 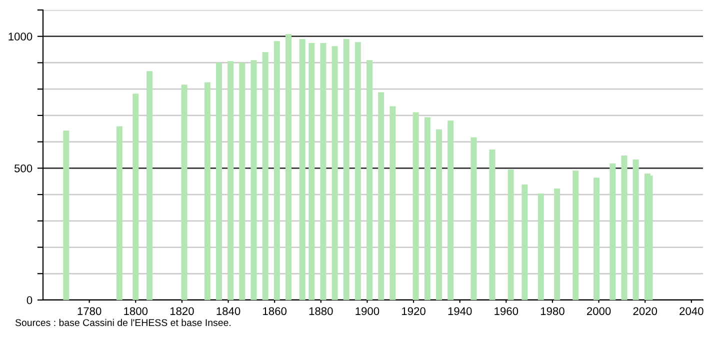 I want to click on x-tick-label: 1900, so click(x=368, y=311).